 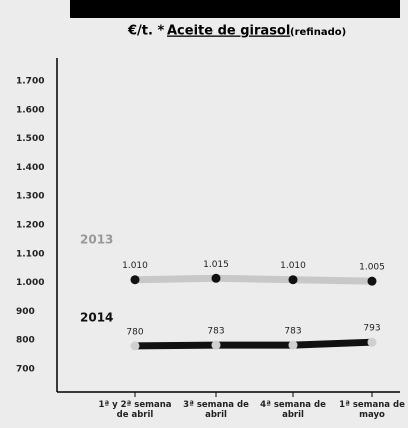 I want to click on value-label: 793, so click(x=371, y=329).